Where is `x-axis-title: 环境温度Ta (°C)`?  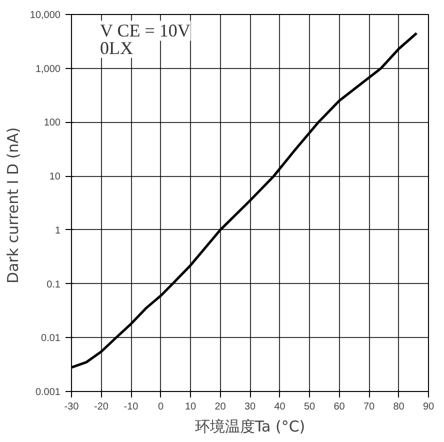
x-axis-title: 环境温度Ta (°C) is located at coordinates (250, 427).